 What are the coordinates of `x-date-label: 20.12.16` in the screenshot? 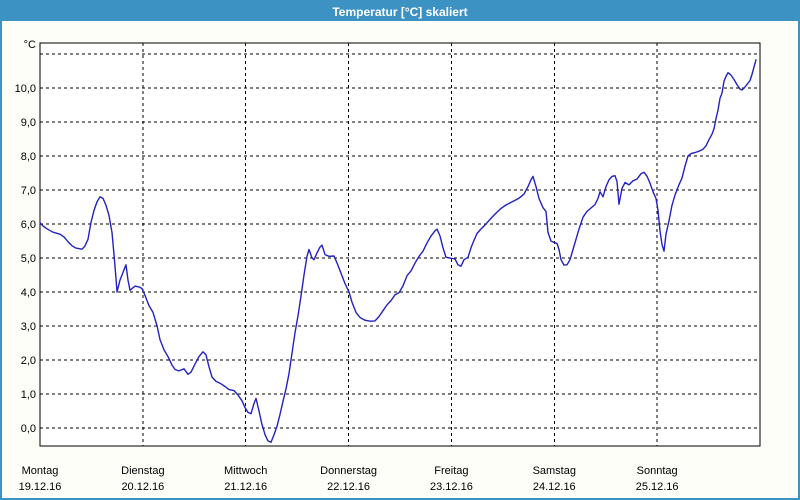 It's located at (142, 487).